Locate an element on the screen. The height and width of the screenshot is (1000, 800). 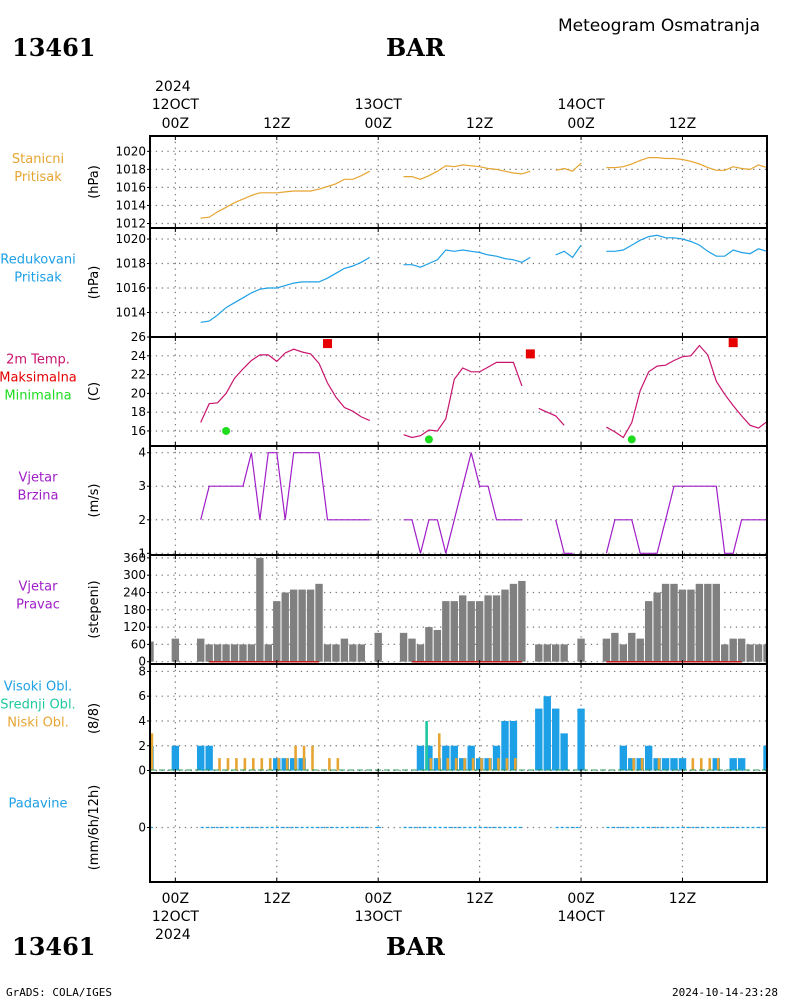
y-tick-label: 1012 is located at coordinates (130, 223).